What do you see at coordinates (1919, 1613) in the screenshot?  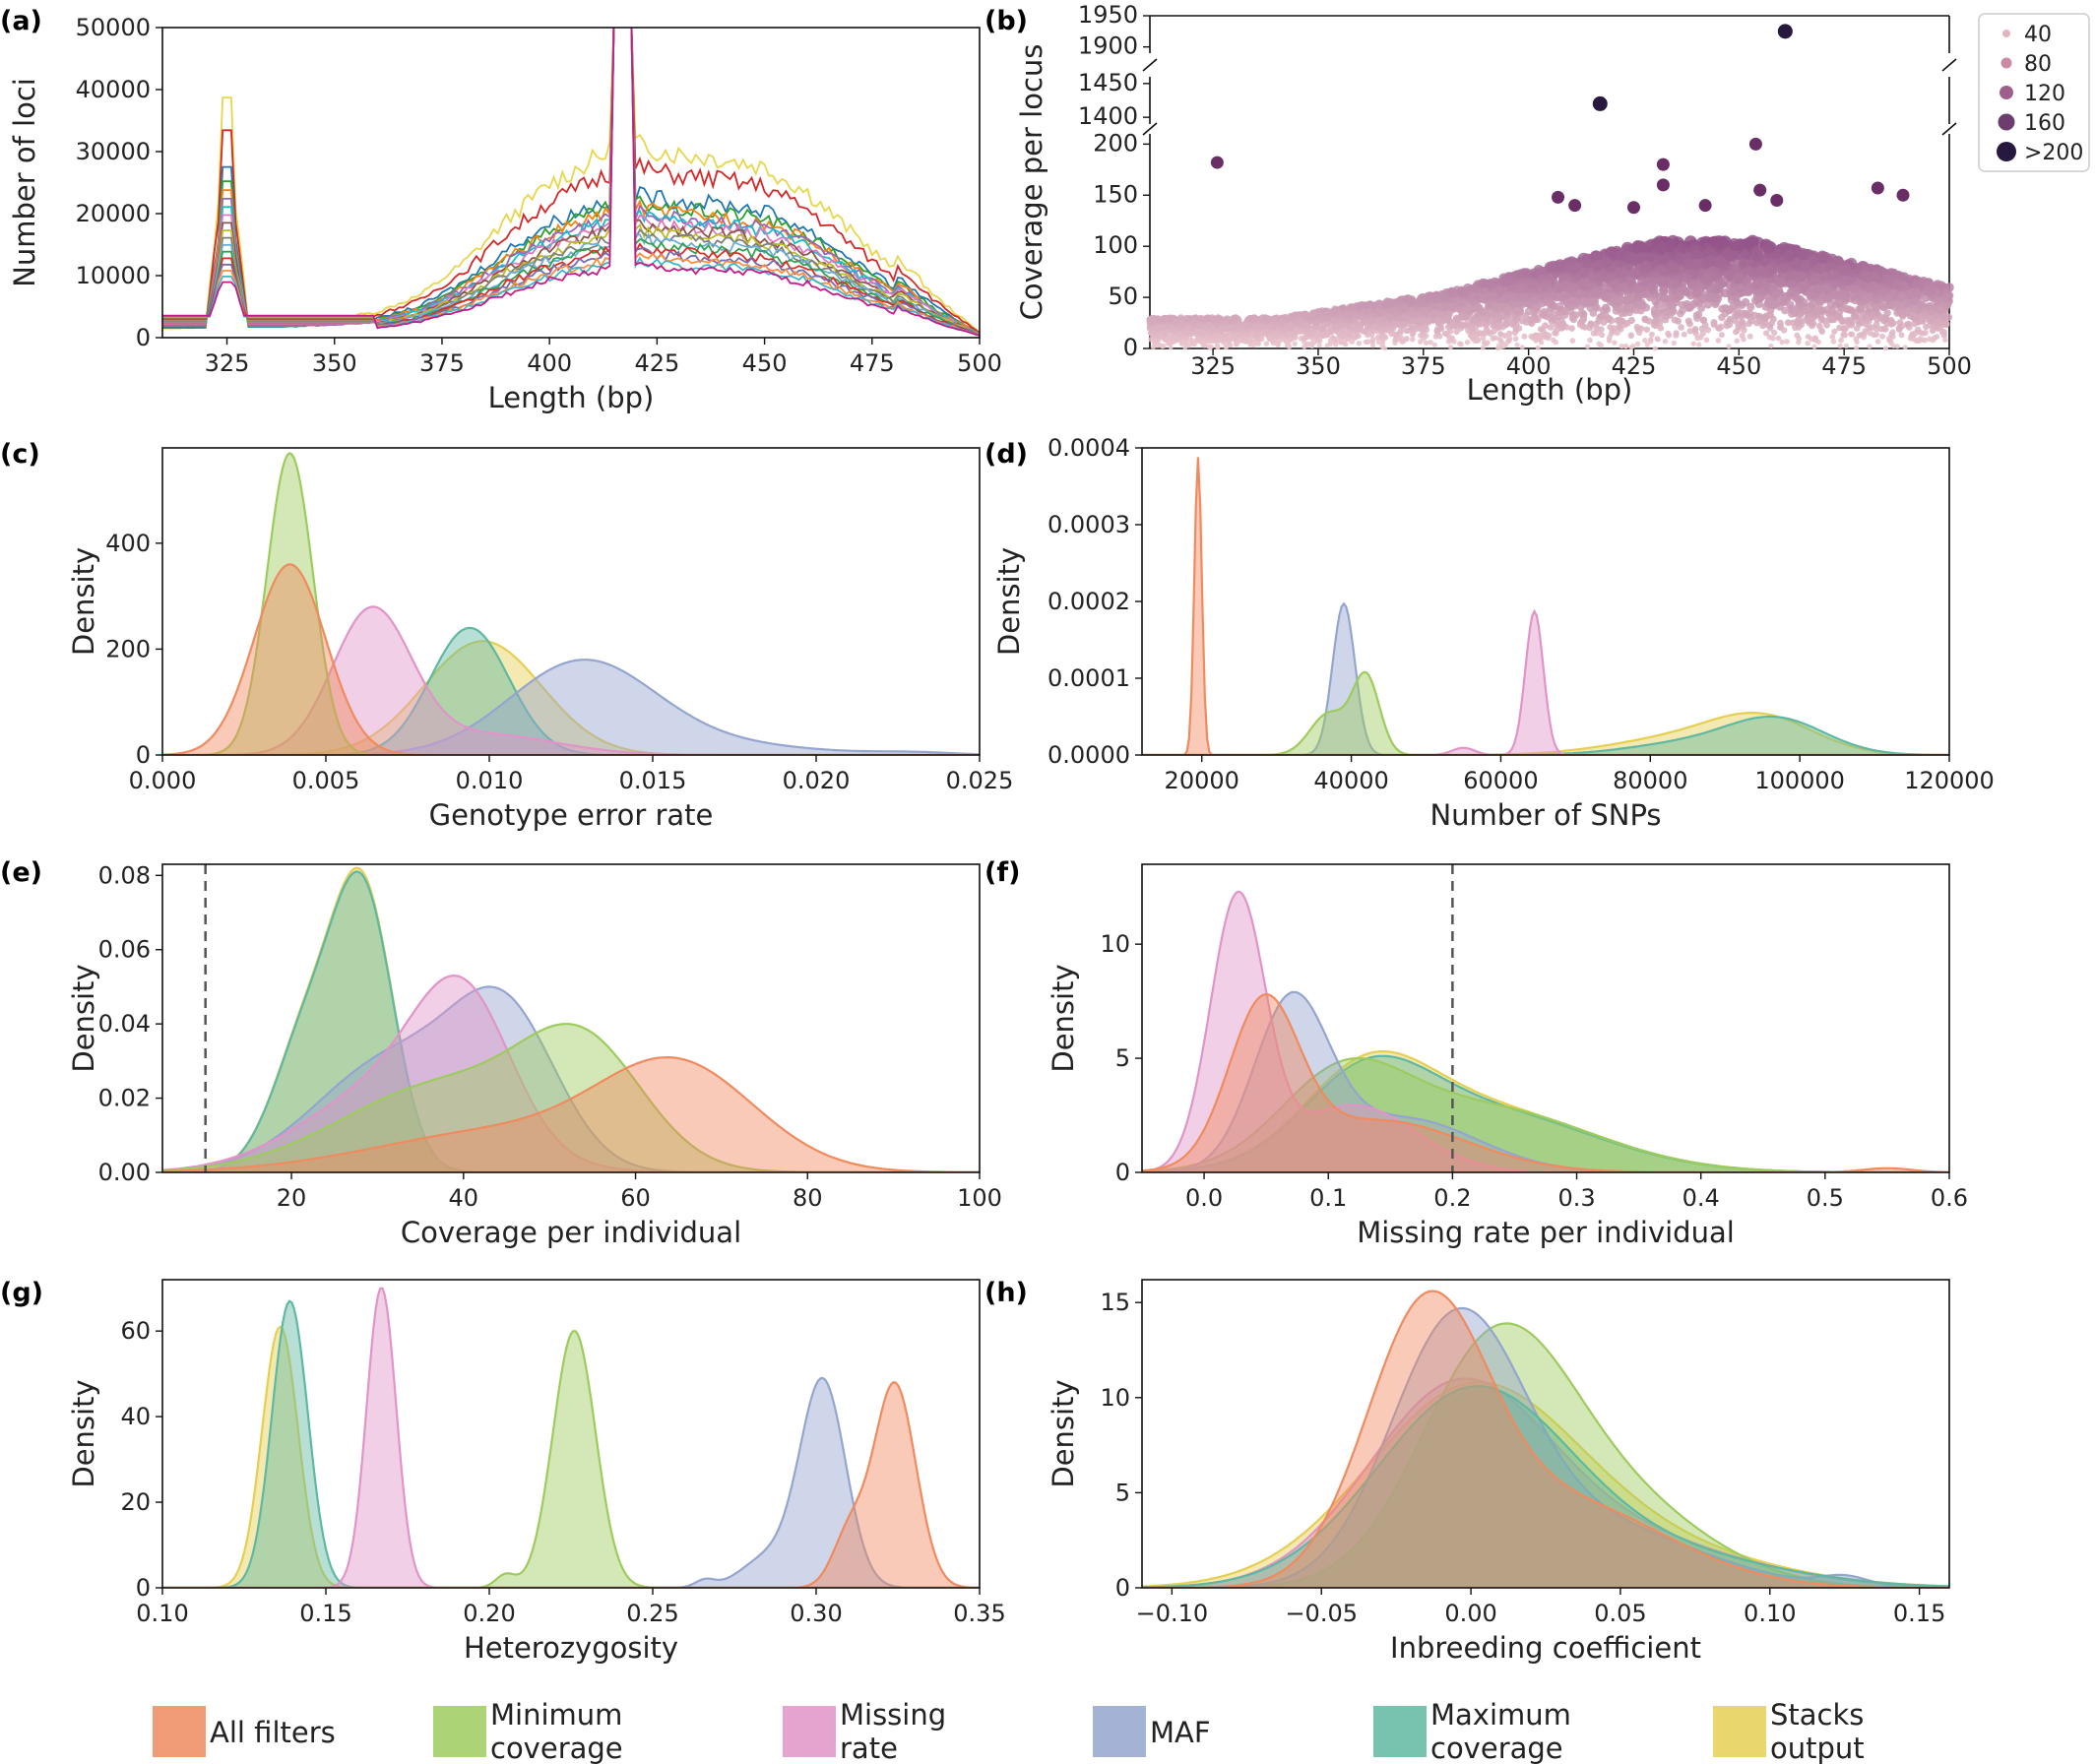 I see `x-tick-label: 0.15` at bounding box center [1919, 1613].